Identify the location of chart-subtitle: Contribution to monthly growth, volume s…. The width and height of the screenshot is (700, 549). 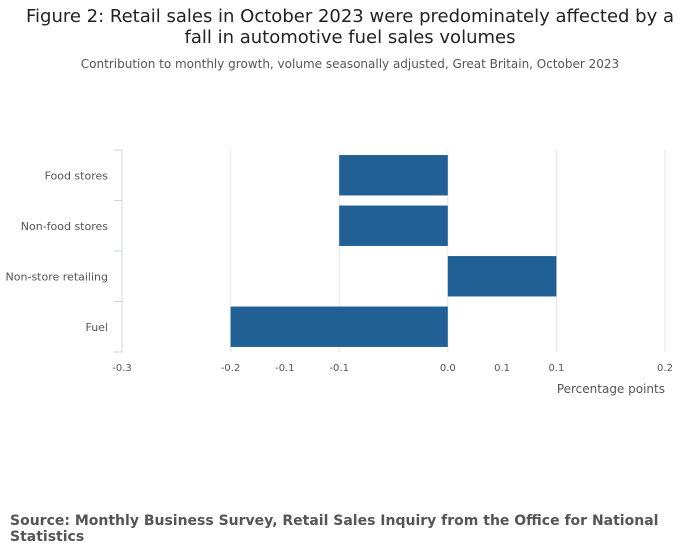
(350, 64).